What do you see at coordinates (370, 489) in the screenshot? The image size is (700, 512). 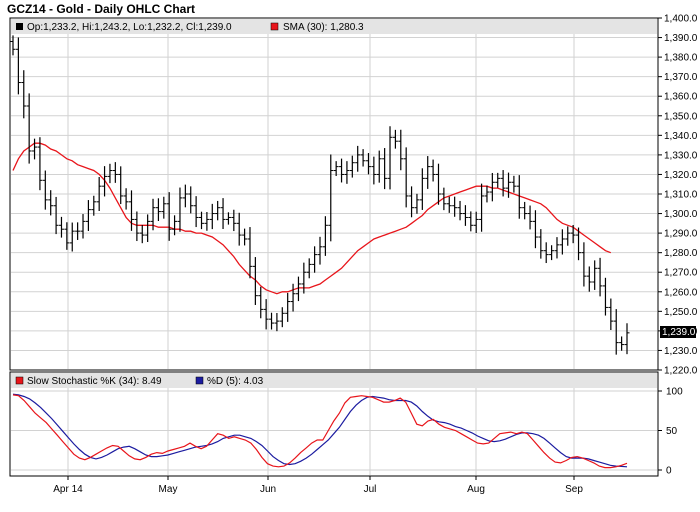 I see `x-tick-label: Jul` at bounding box center [370, 489].